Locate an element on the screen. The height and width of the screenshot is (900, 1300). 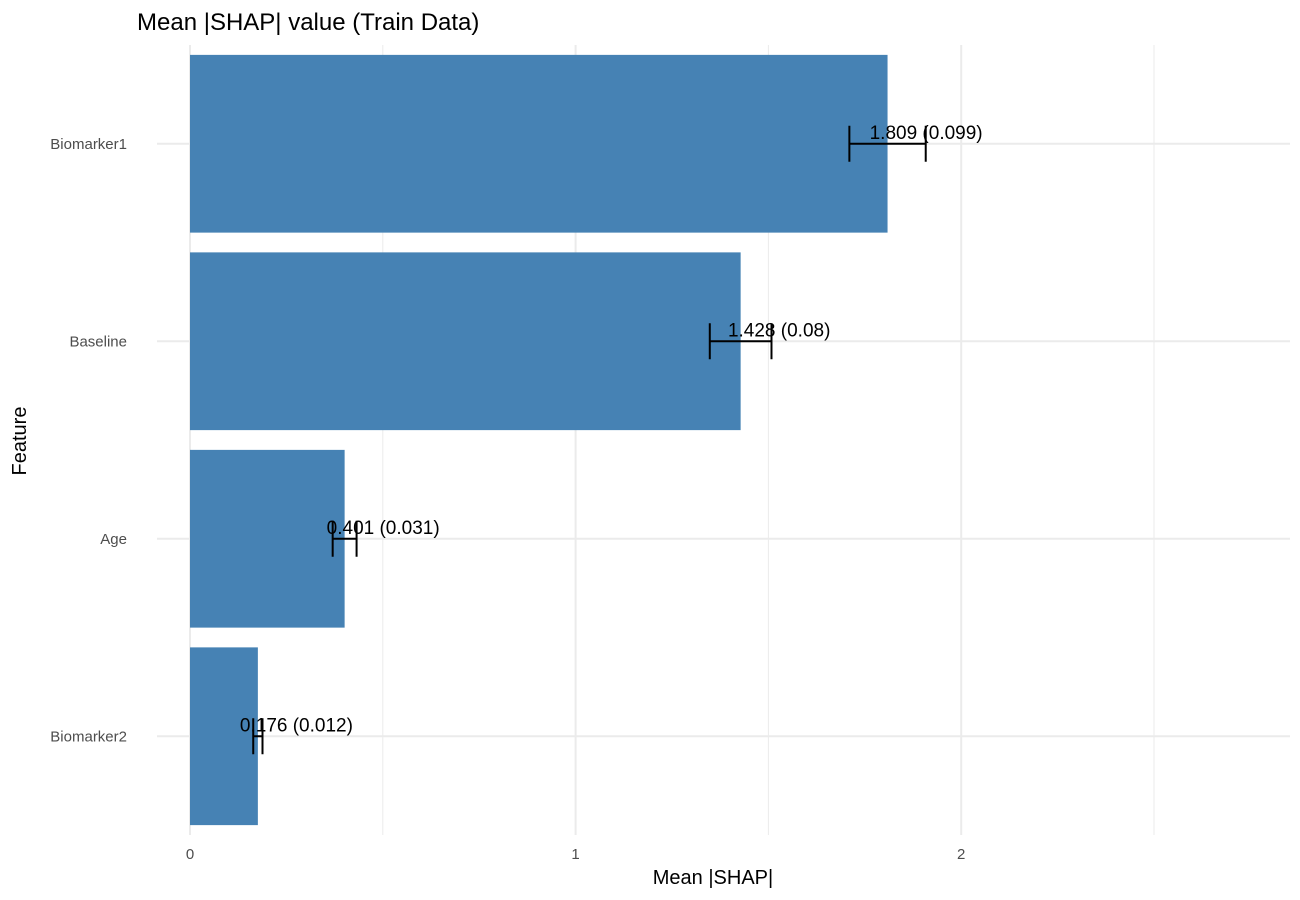
y-tick-label-biomarker2: Biomarker2 is located at coordinates (88, 736).